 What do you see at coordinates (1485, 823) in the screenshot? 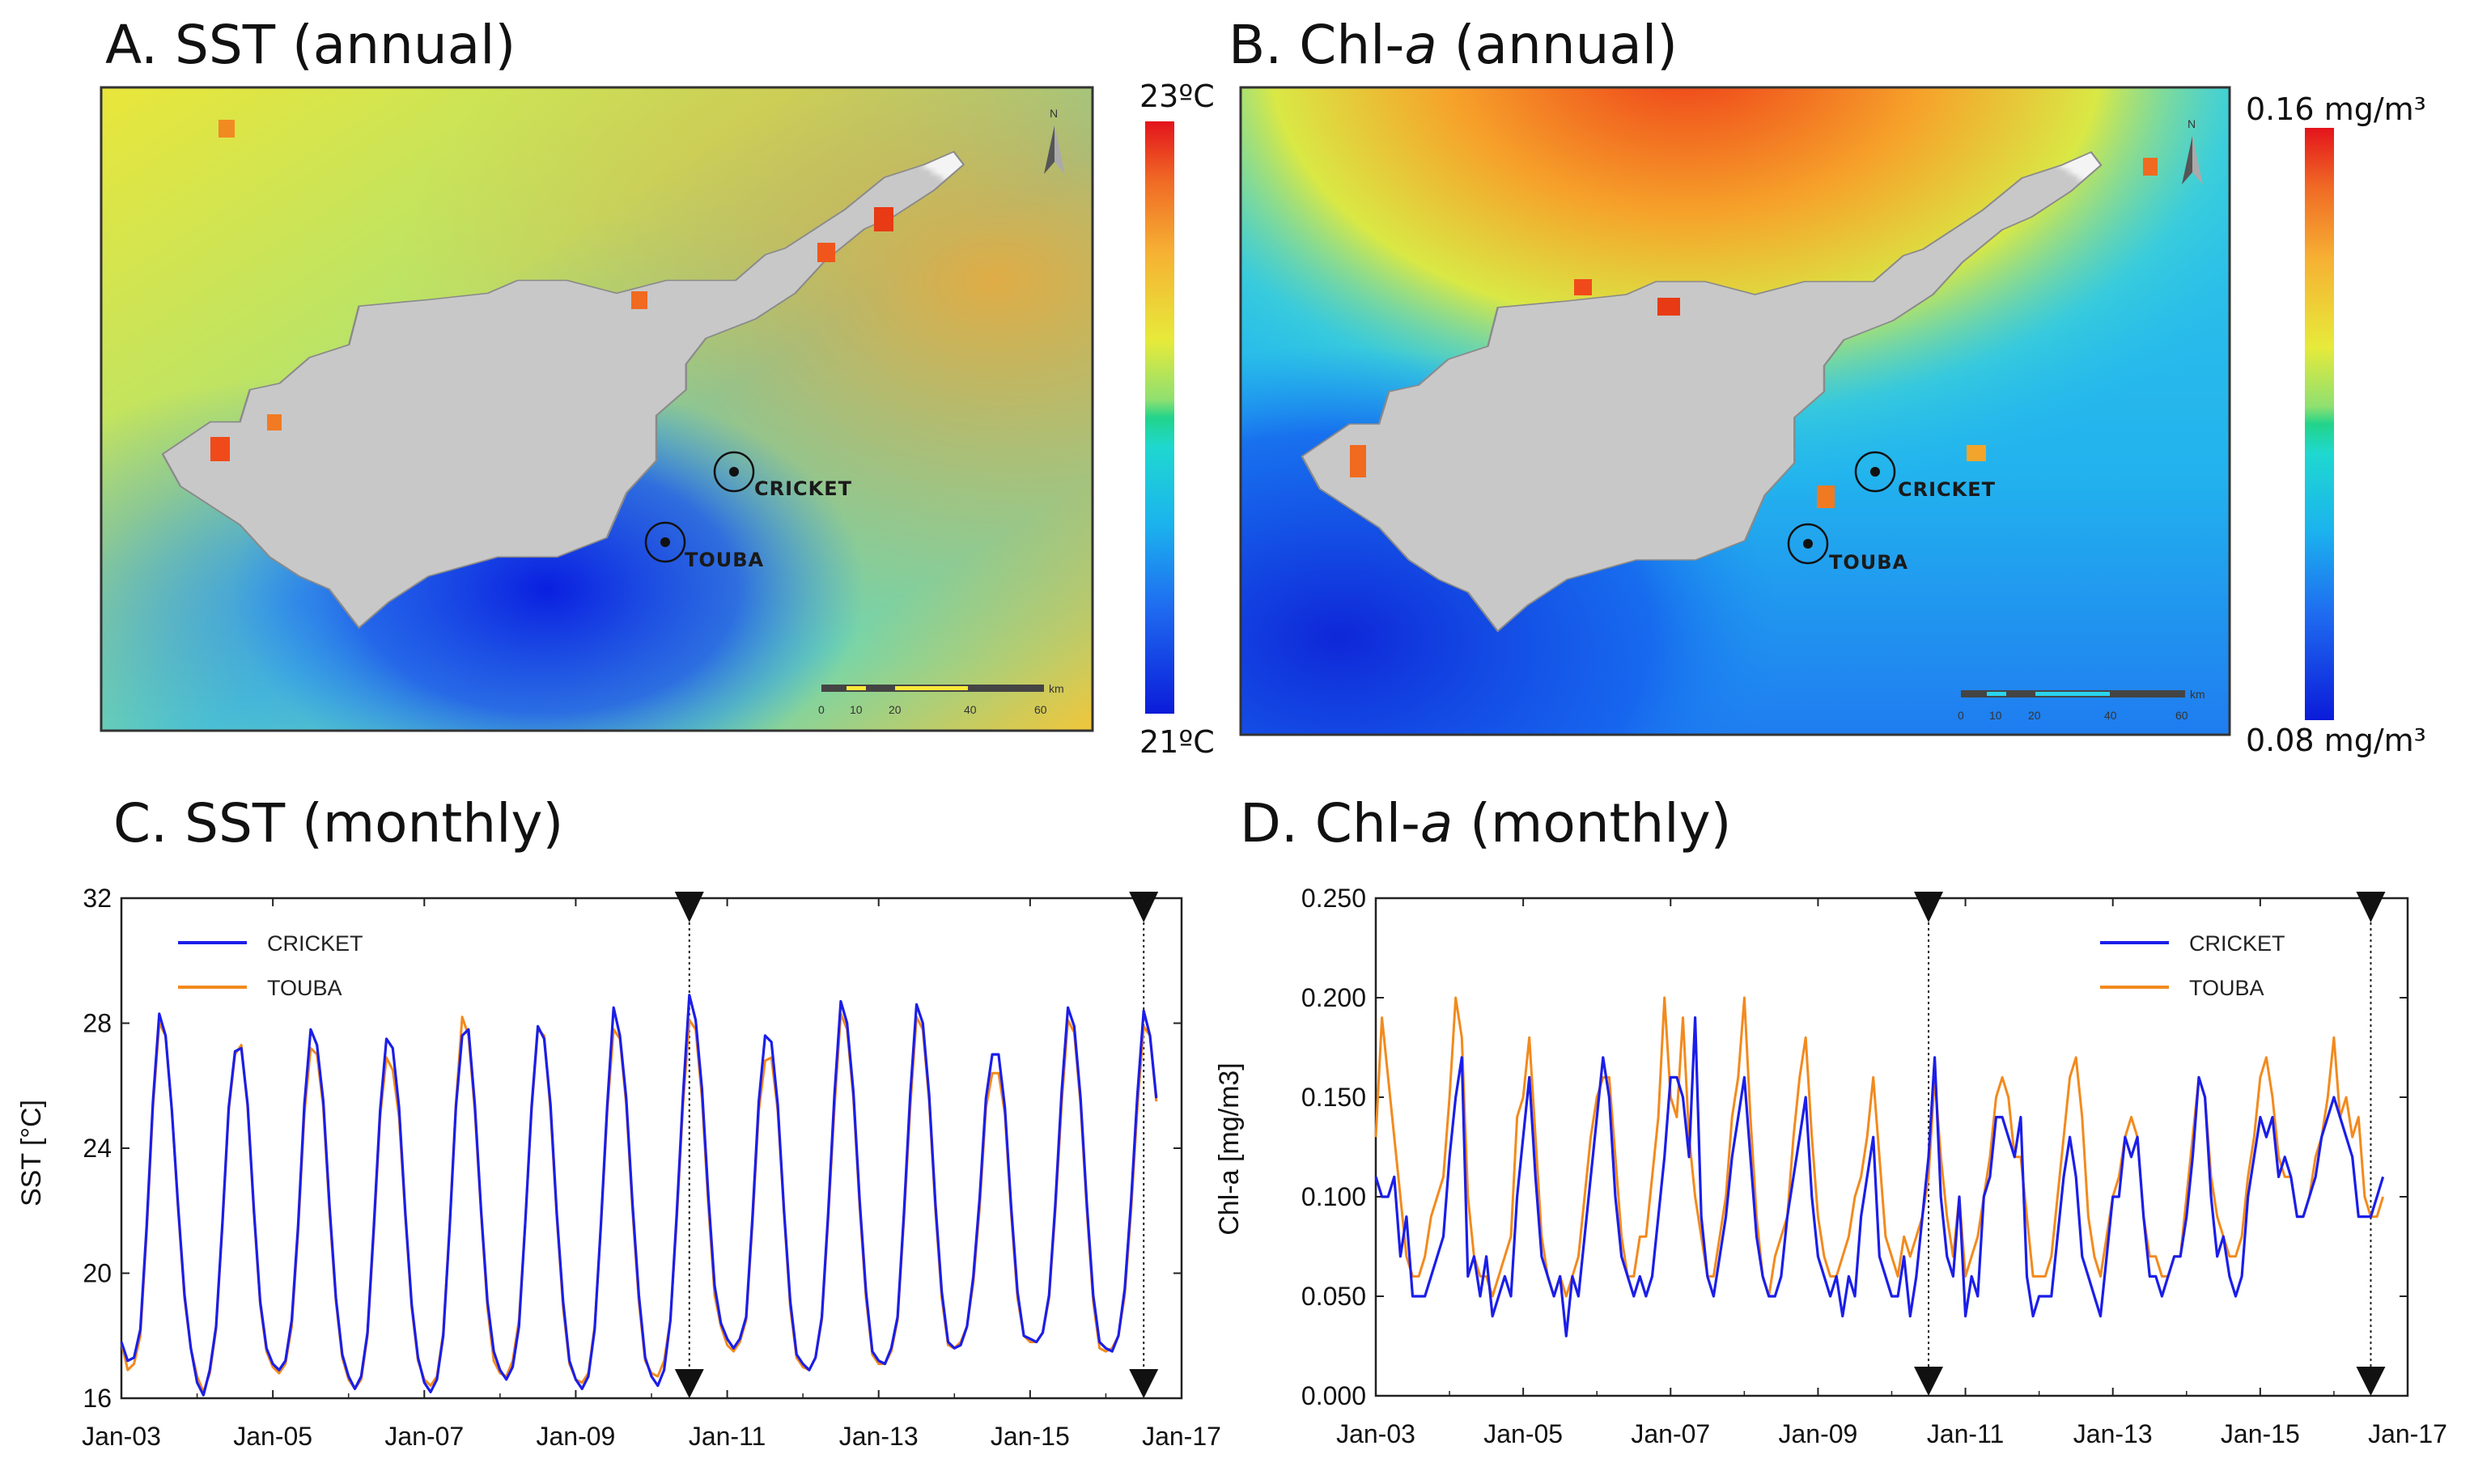
I see `panel-d-title: D. Chl-a (monthly)` at bounding box center [1485, 823].